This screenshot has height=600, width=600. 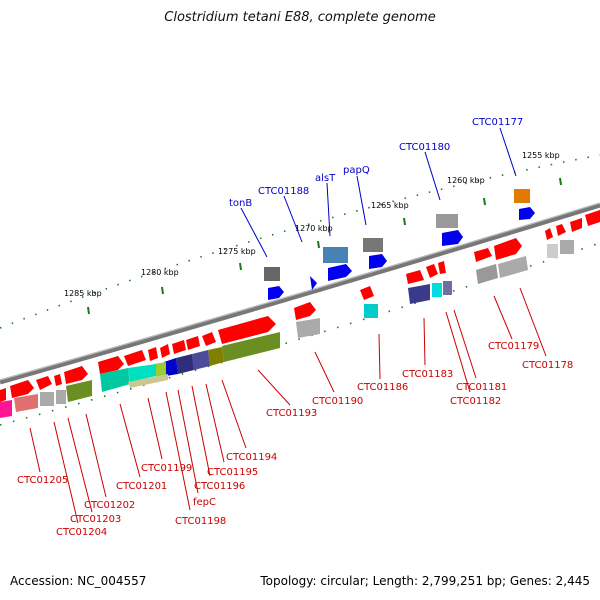 What do you see at coordinates (513, 346) in the screenshot?
I see `gene-label: CTC01179` at bounding box center [513, 346].